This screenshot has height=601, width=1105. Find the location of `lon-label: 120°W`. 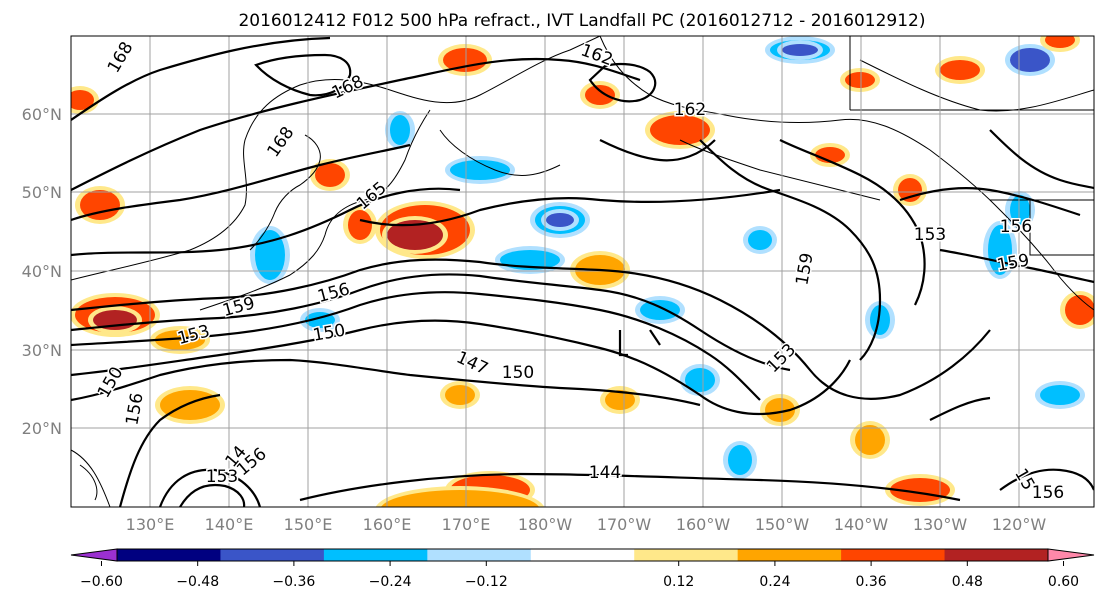

lon-label: 120°W is located at coordinates (1019, 524).